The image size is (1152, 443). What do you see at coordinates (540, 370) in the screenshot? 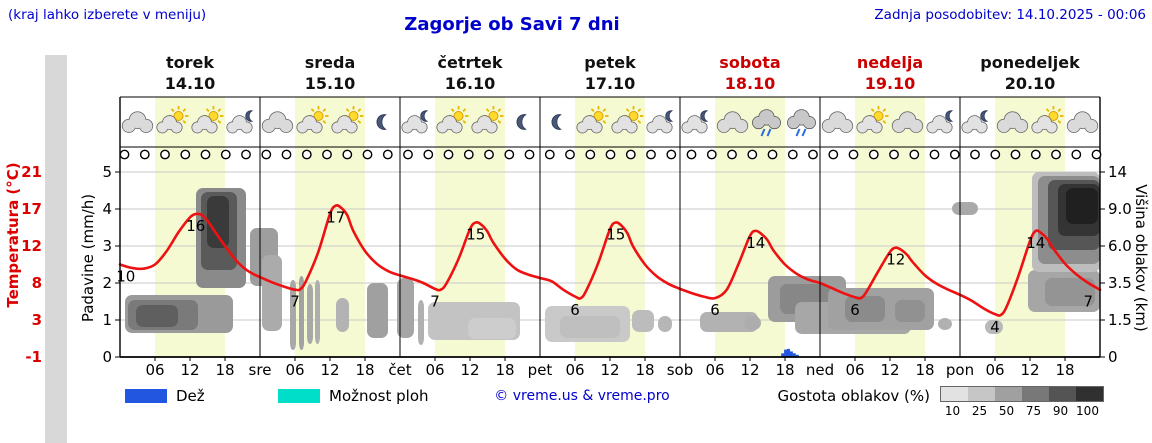
I see `svg-text: pet` at bounding box center [540, 370].